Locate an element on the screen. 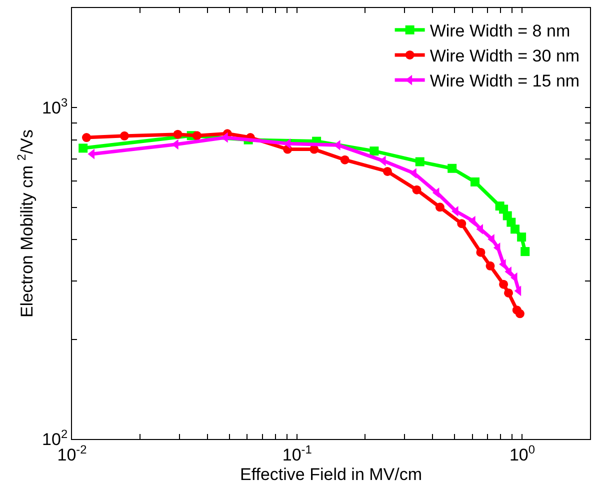  legend-label: Wire Width = 15 nm is located at coordinates (505, 81).